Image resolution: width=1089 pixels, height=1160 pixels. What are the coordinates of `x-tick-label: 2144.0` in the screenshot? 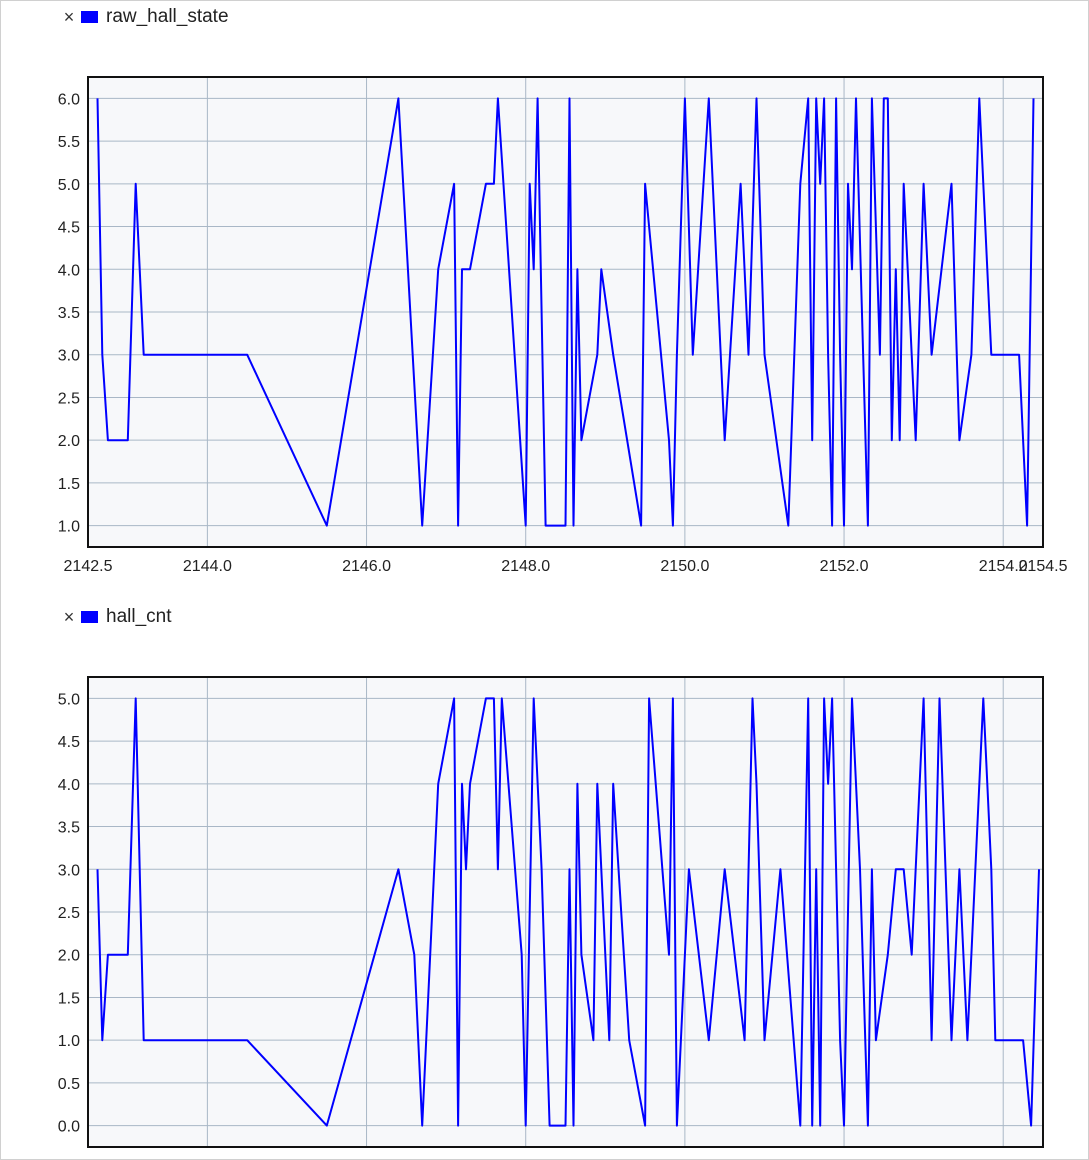 It's located at (207, 566).